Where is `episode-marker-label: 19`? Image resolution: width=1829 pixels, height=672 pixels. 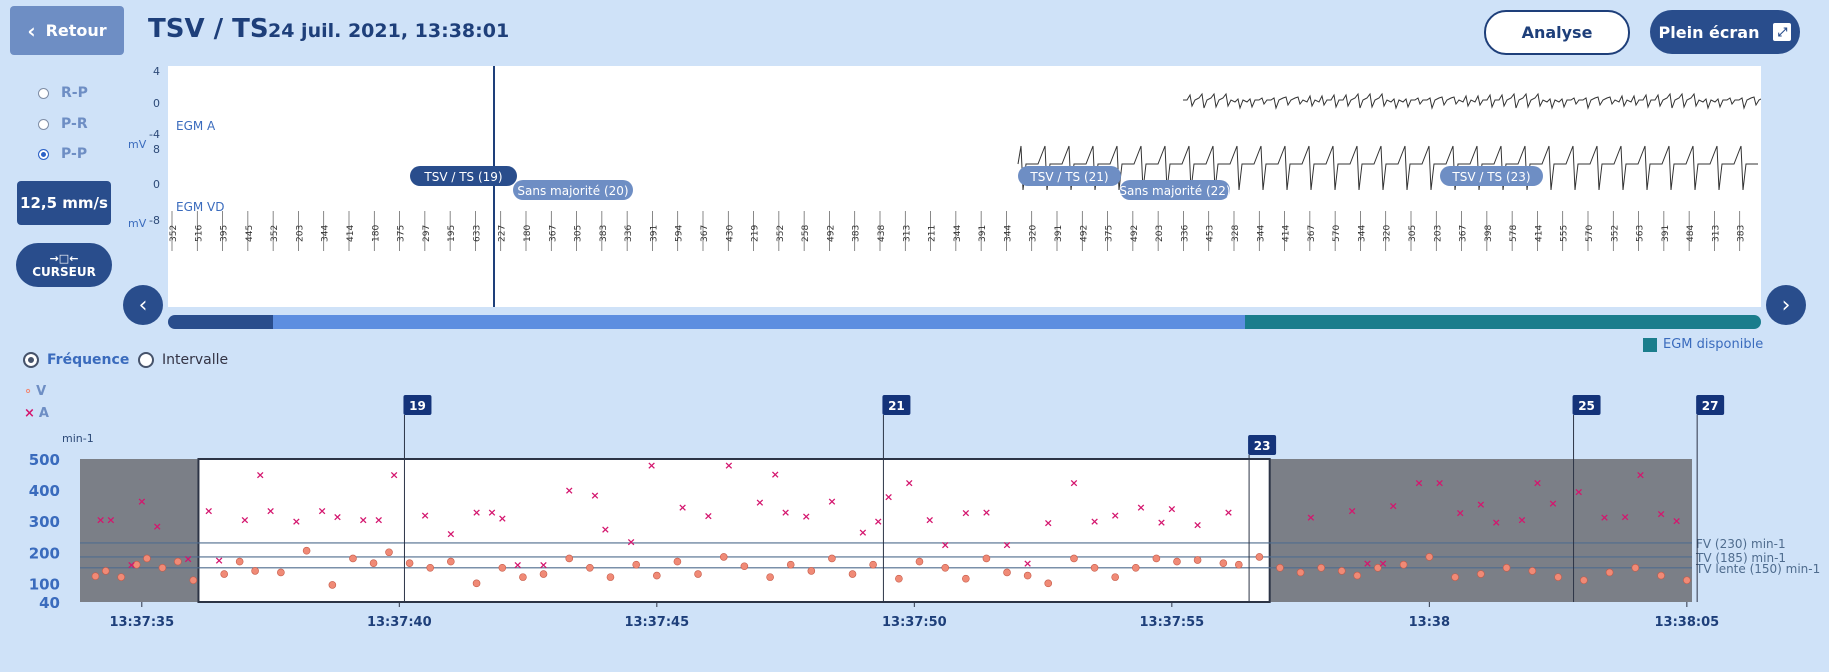 episode-marker-label: 19 is located at coordinates (417, 406).